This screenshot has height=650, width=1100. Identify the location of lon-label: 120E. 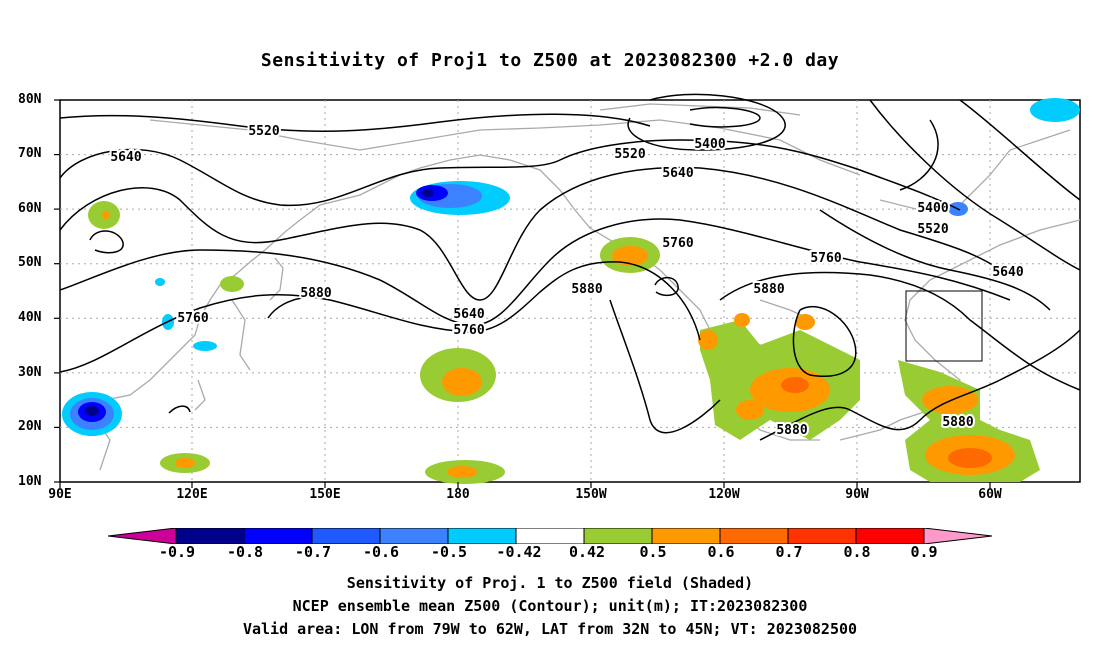
(192, 494).